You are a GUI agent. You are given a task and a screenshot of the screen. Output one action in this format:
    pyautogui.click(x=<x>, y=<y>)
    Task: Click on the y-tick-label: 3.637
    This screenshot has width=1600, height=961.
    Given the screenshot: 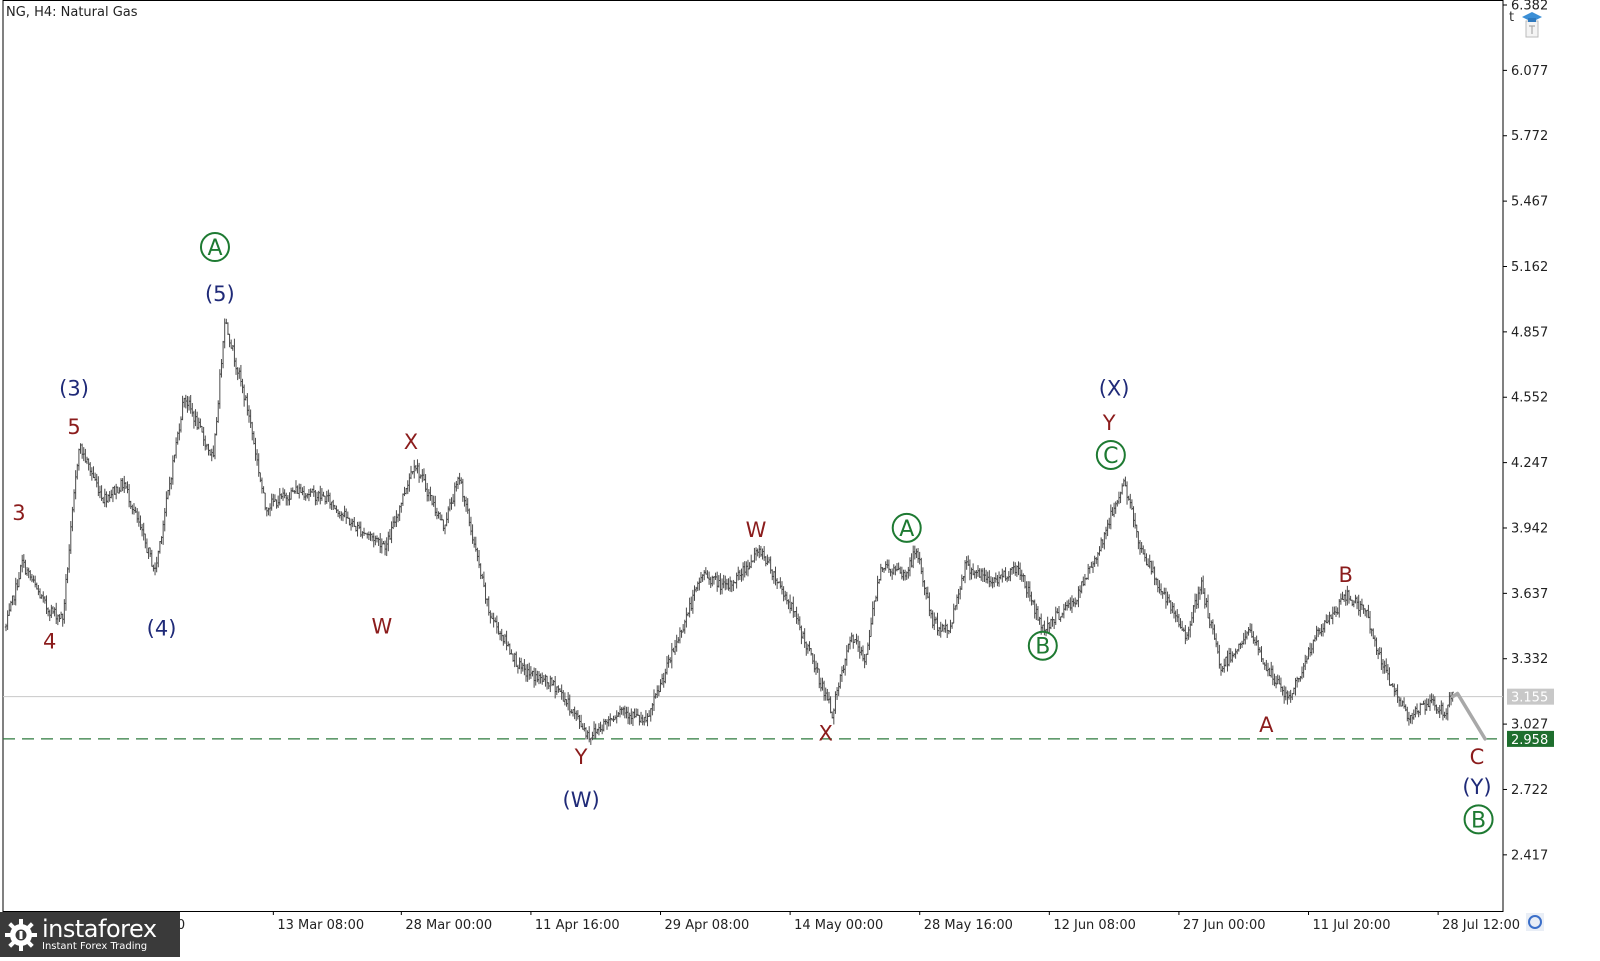 What is the action you would take?
    pyautogui.click(x=1529, y=594)
    